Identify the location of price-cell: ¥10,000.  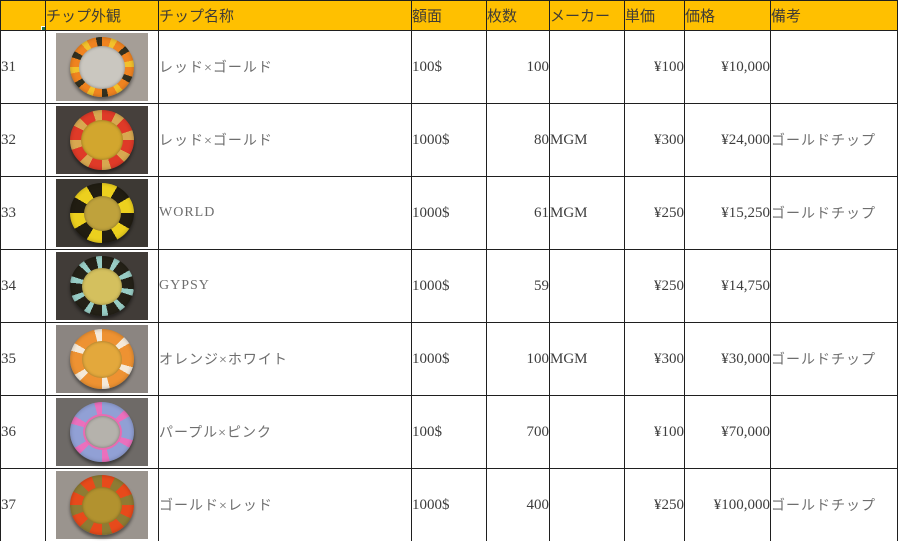
(727, 67).